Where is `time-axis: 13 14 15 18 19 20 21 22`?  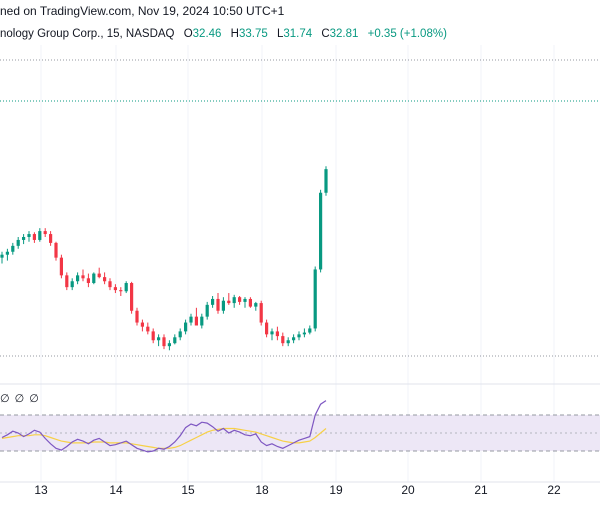 time-axis: 13 14 15 18 19 20 21 22 is located at coordinates (297, 490).